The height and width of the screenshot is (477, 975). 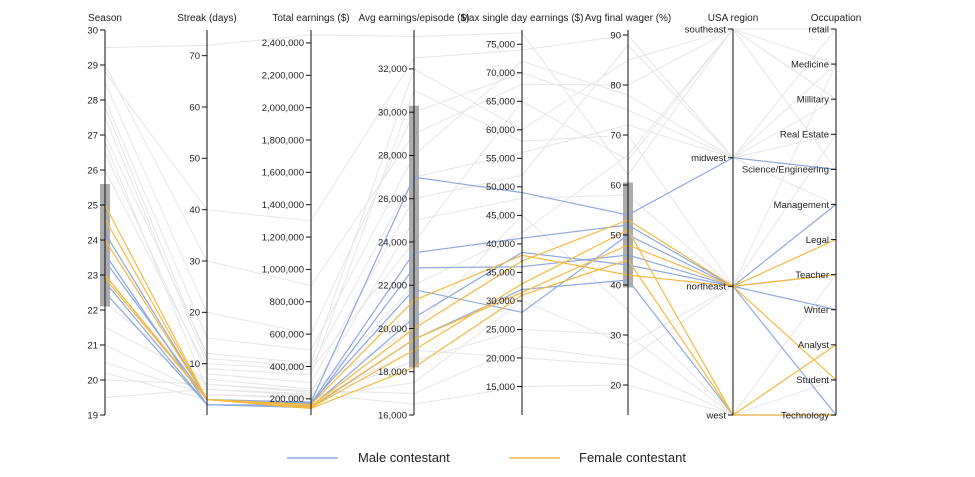 What do you see at coordinates (500, 130) in the screenshot?
I see `tick-label: 60,000` at bounding box center [500, 130].